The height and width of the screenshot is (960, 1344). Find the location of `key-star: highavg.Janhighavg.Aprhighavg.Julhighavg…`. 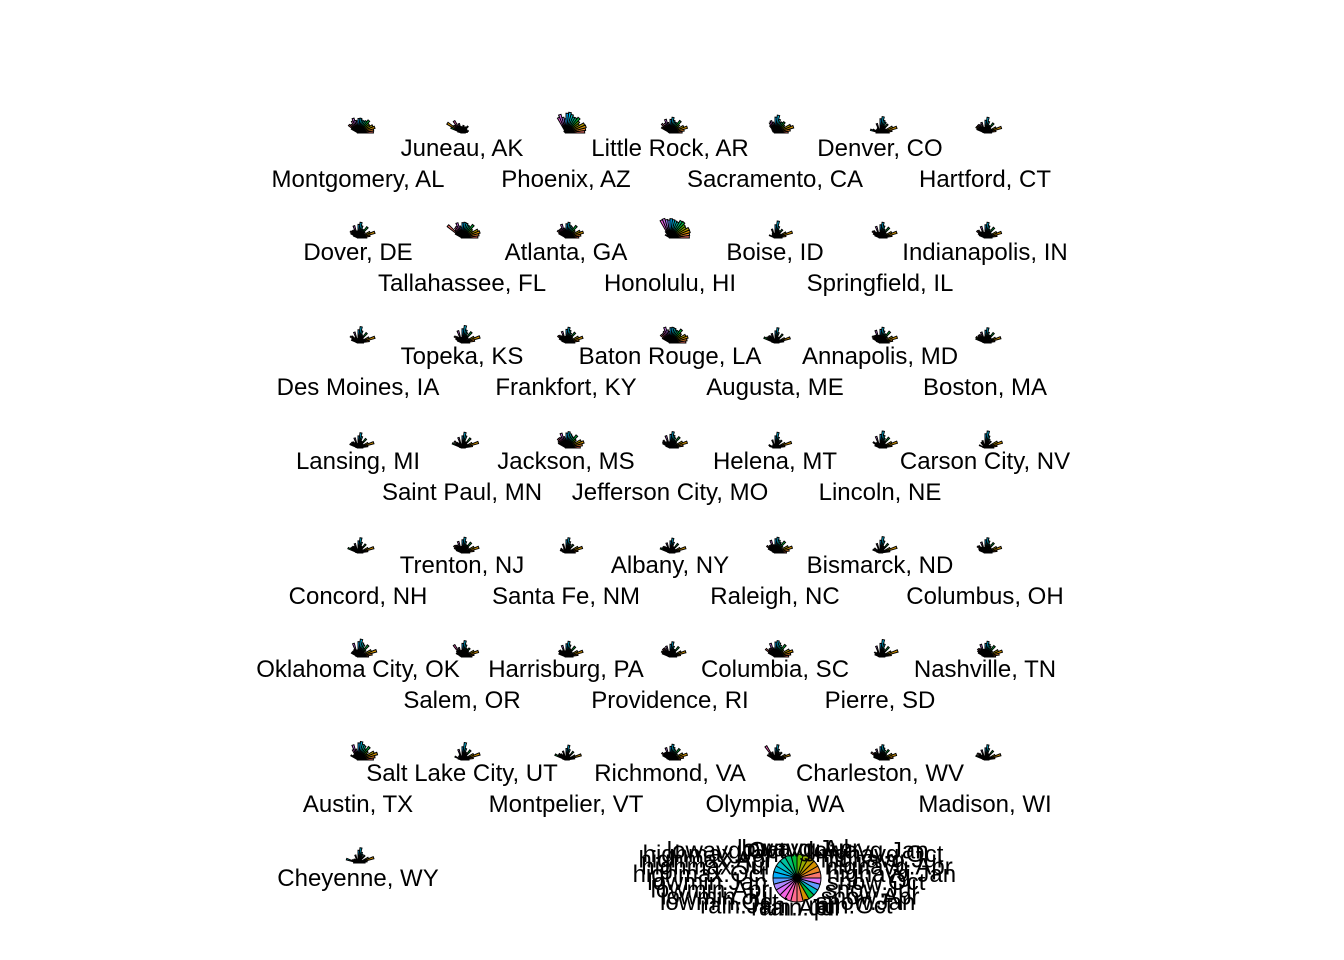

key-star: highavg.Janhighavg.Aprhighavg.Julhighavg… is located at coordinates (795, 878).